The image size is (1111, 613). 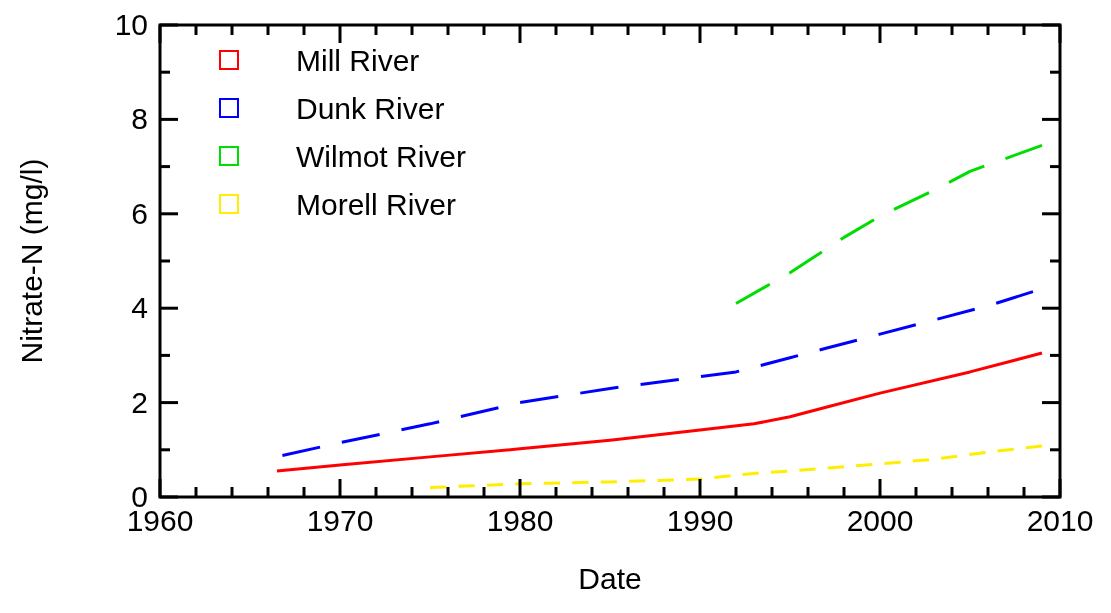 What do you see at coordinates (700, 520) in the screenshot?
I see `x-tick-label: 1990` at bounding box center [700, 520].